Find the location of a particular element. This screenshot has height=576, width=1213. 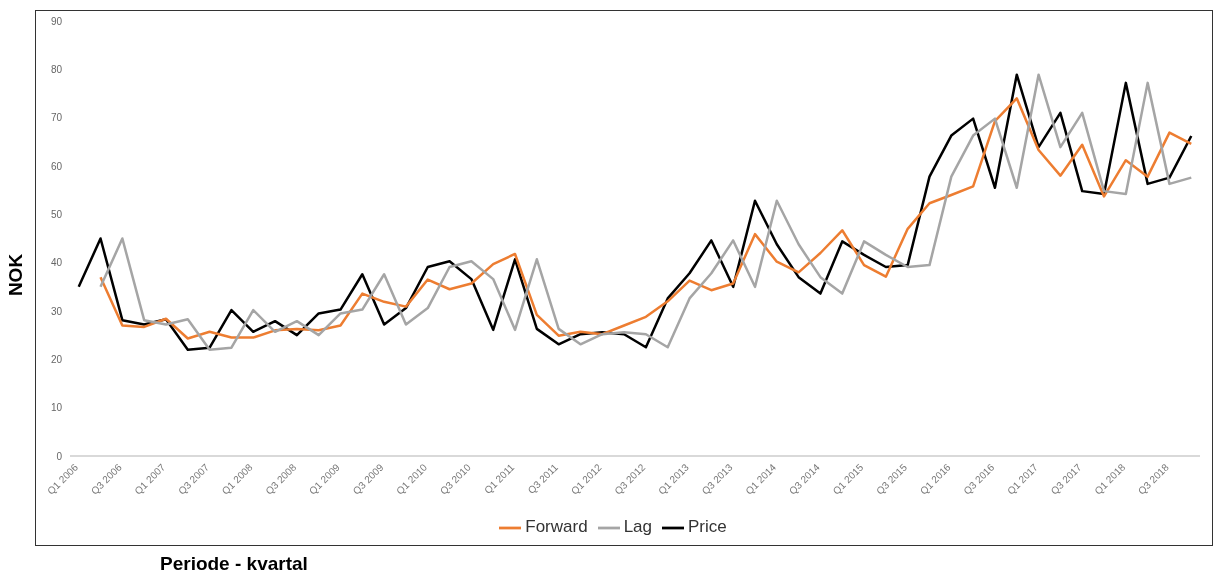

y-tick-label: 20 is located at coordinates (56, 359).